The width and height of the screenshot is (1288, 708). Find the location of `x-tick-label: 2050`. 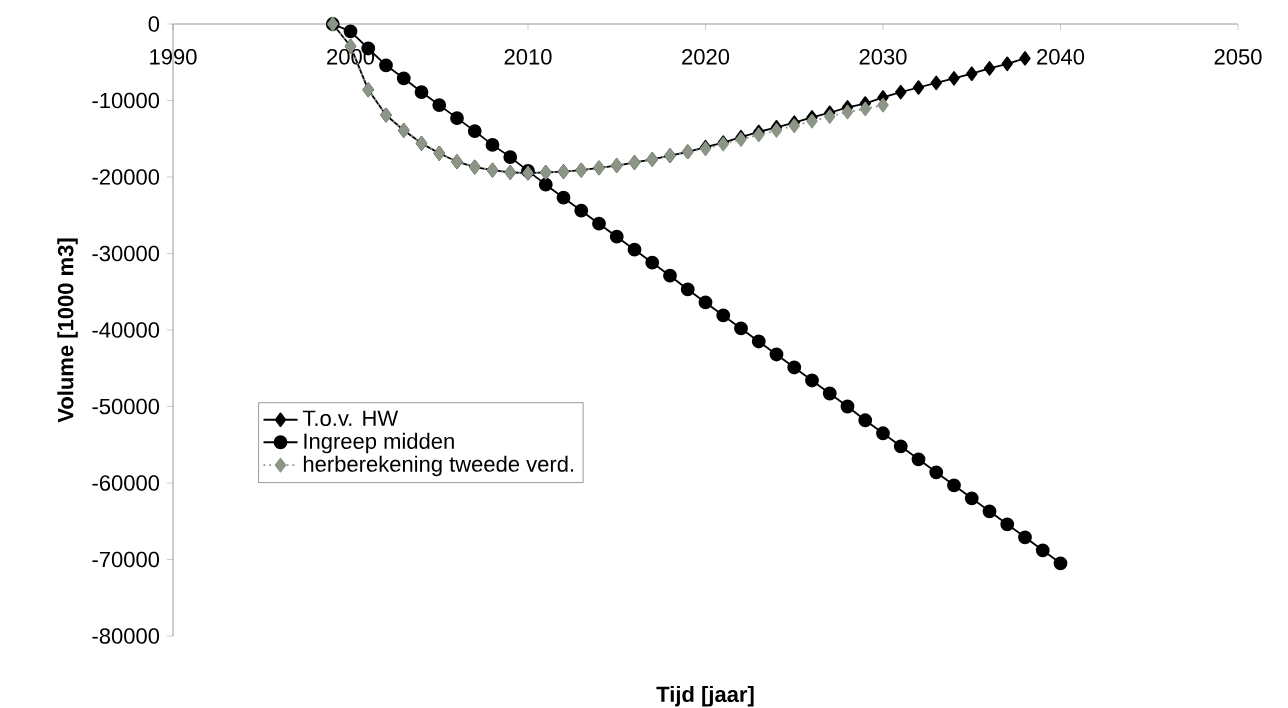

x-tick-label: 2050 is located at coordinates (1238, 57).